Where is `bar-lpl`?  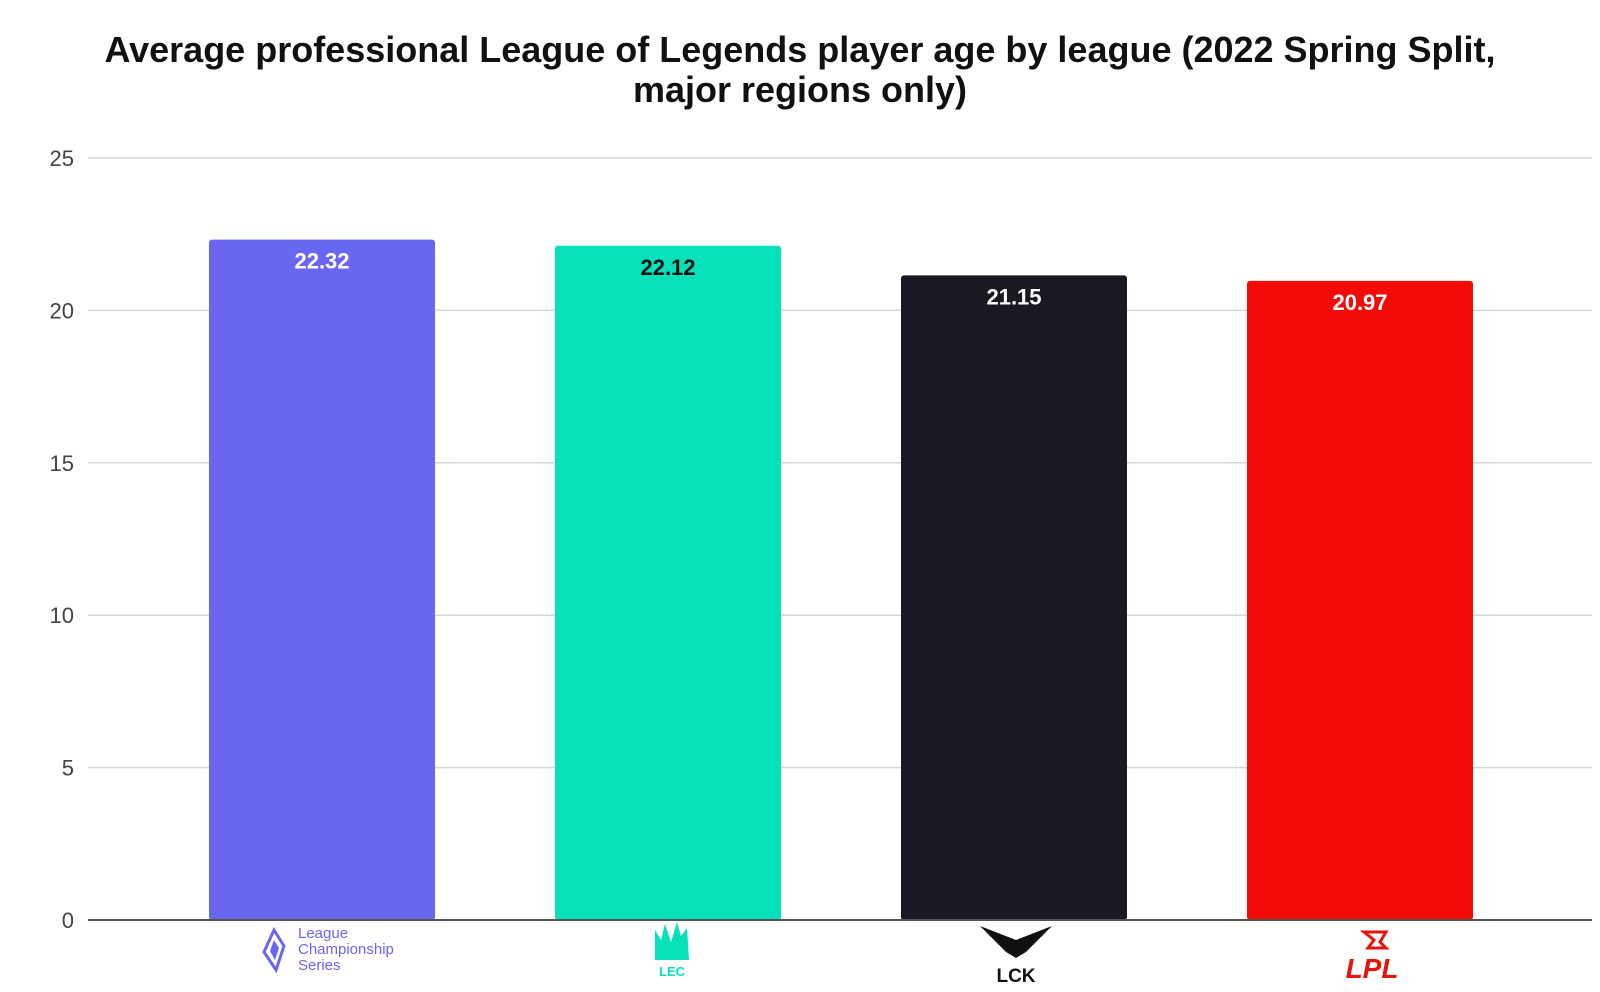 bar-lpl is located at coordinates (1360, 600).